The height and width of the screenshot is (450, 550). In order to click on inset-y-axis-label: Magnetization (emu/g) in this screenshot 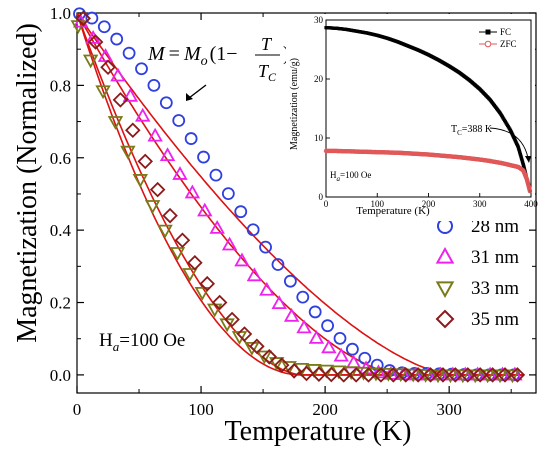, I will do `click(294, 104)`.